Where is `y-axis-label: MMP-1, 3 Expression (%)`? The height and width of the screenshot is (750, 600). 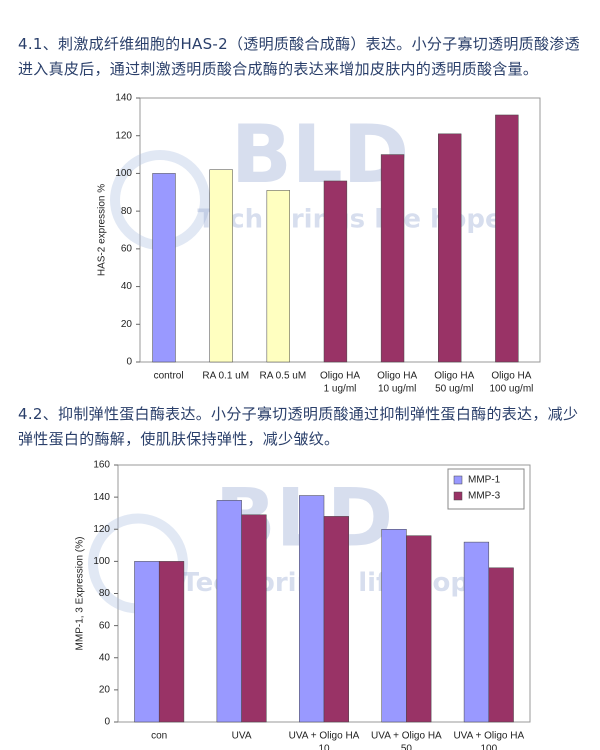
y-axis-label: MMP-1, 3 Expression (%) is located at coordinates (80, 594).